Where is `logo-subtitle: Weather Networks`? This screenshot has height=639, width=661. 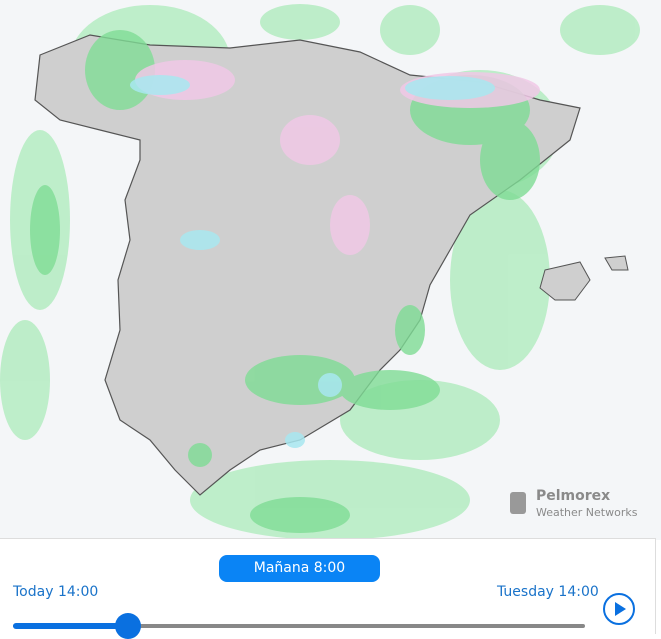
logo-subtitle: Weather Networks is located at coordinates (587, 512).